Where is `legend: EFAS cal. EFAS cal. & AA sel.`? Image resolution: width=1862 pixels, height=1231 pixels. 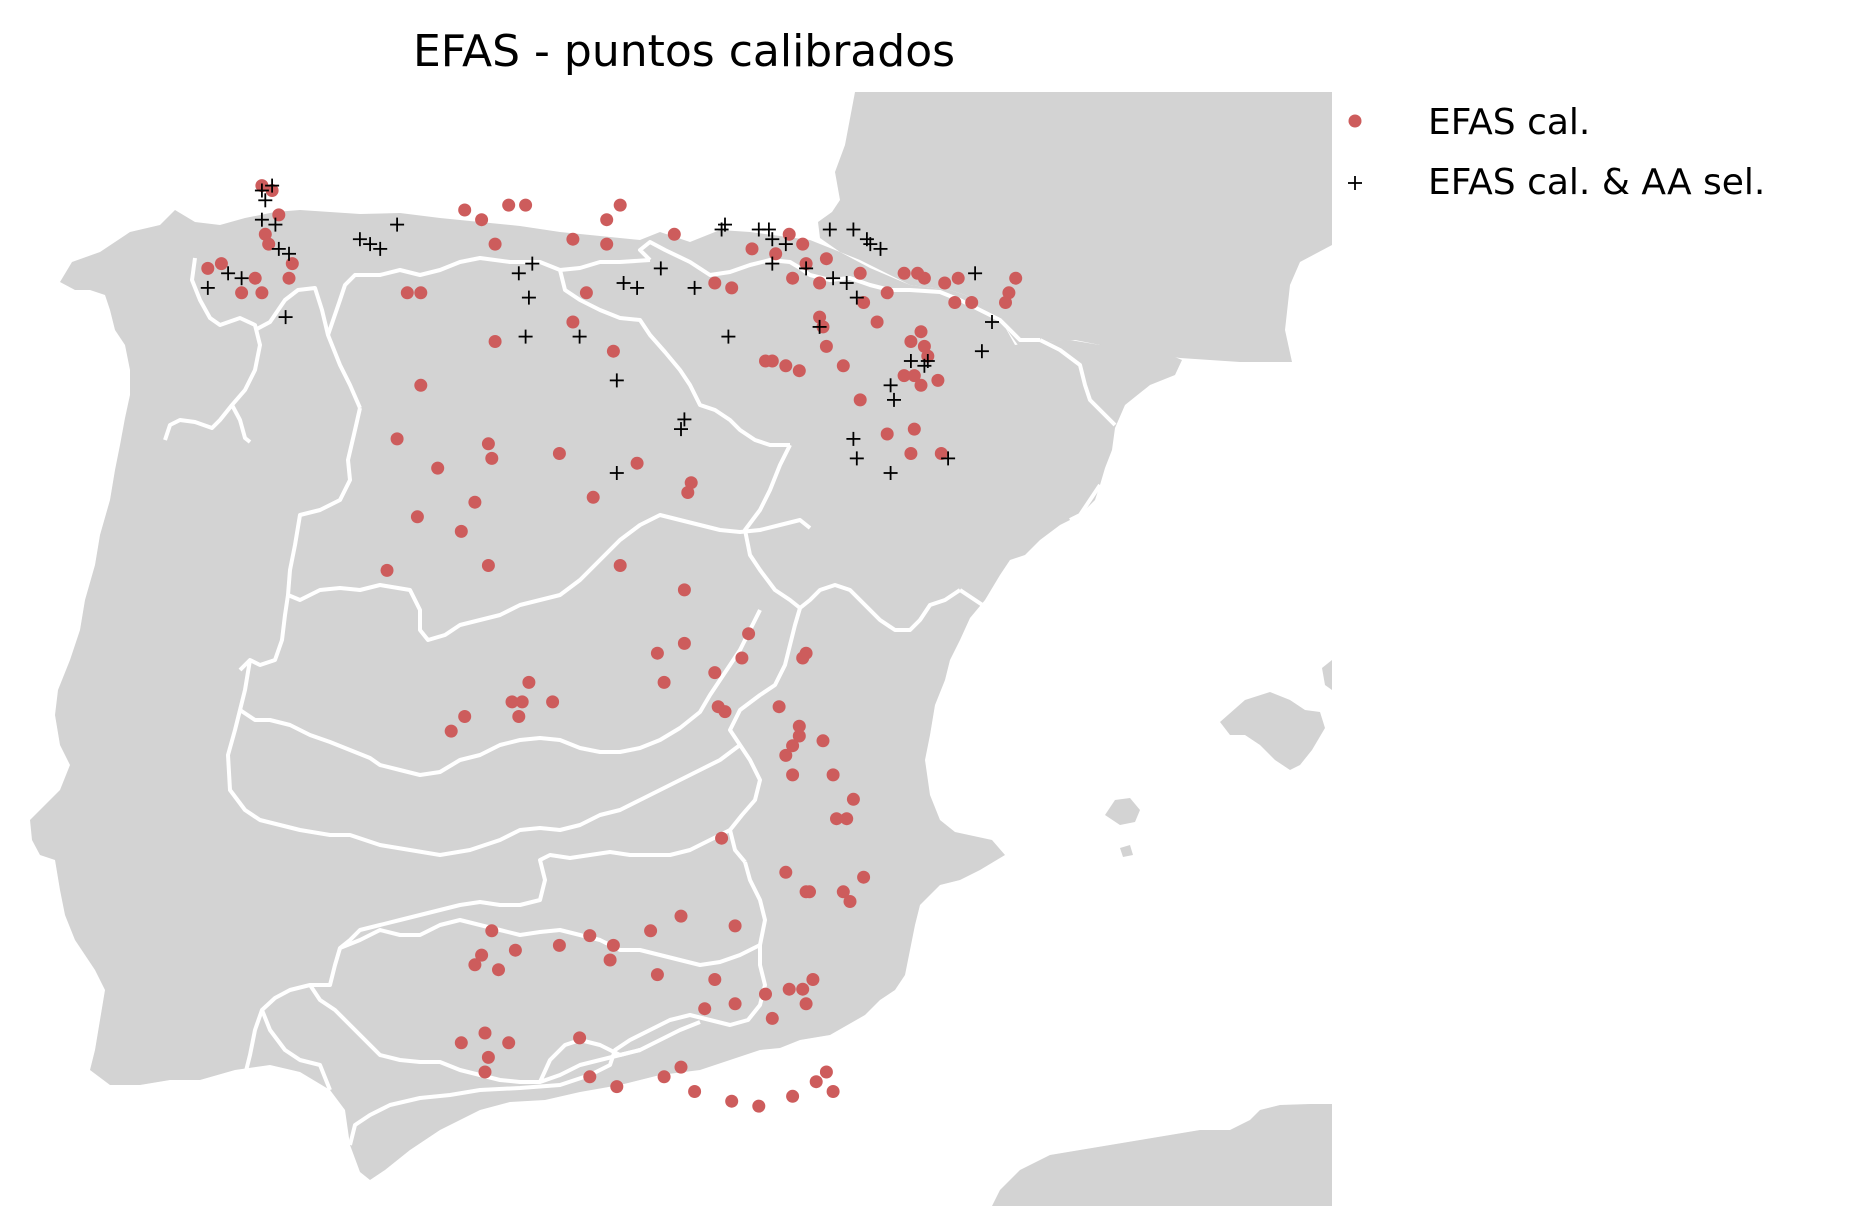 legend: EFAS cal. EFAS cal. & AA sel. is located at coordinates (1556, 152).